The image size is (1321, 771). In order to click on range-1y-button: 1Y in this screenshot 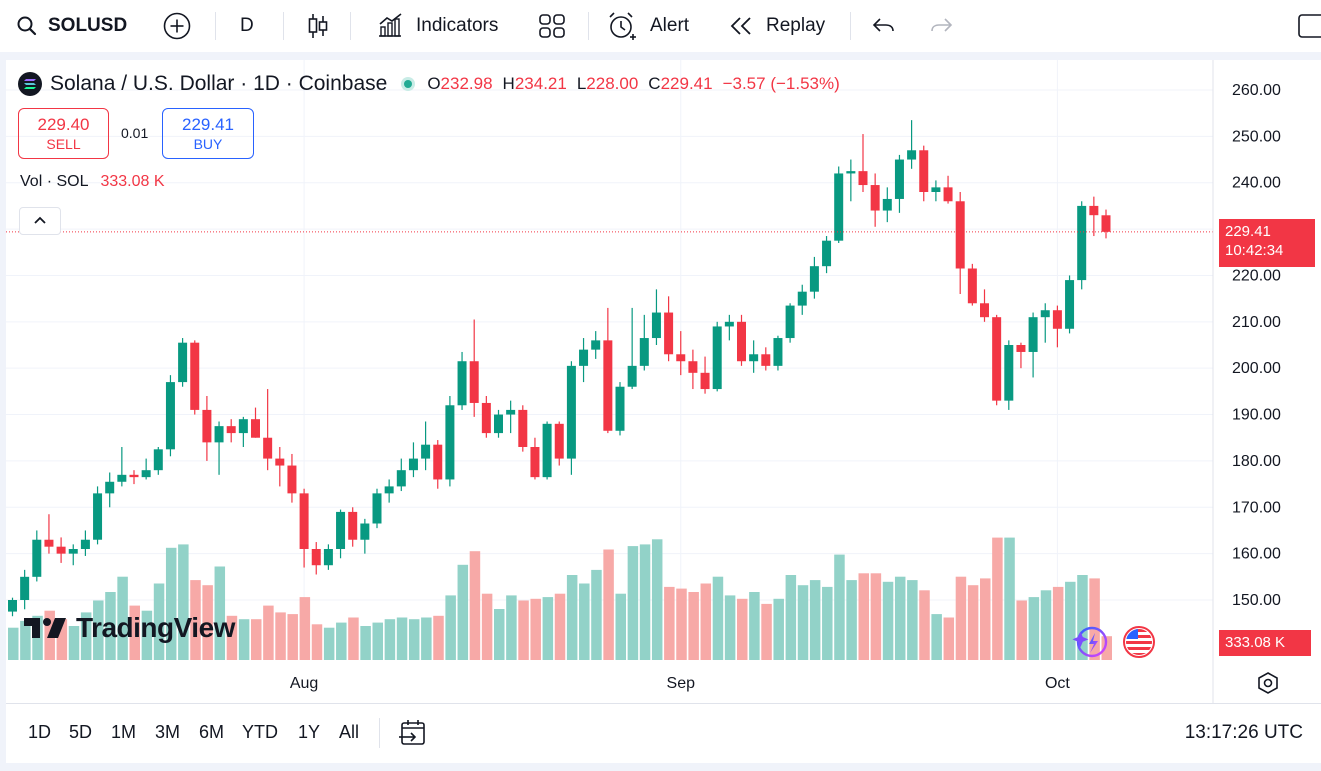, I will do `click(309, 732)`.